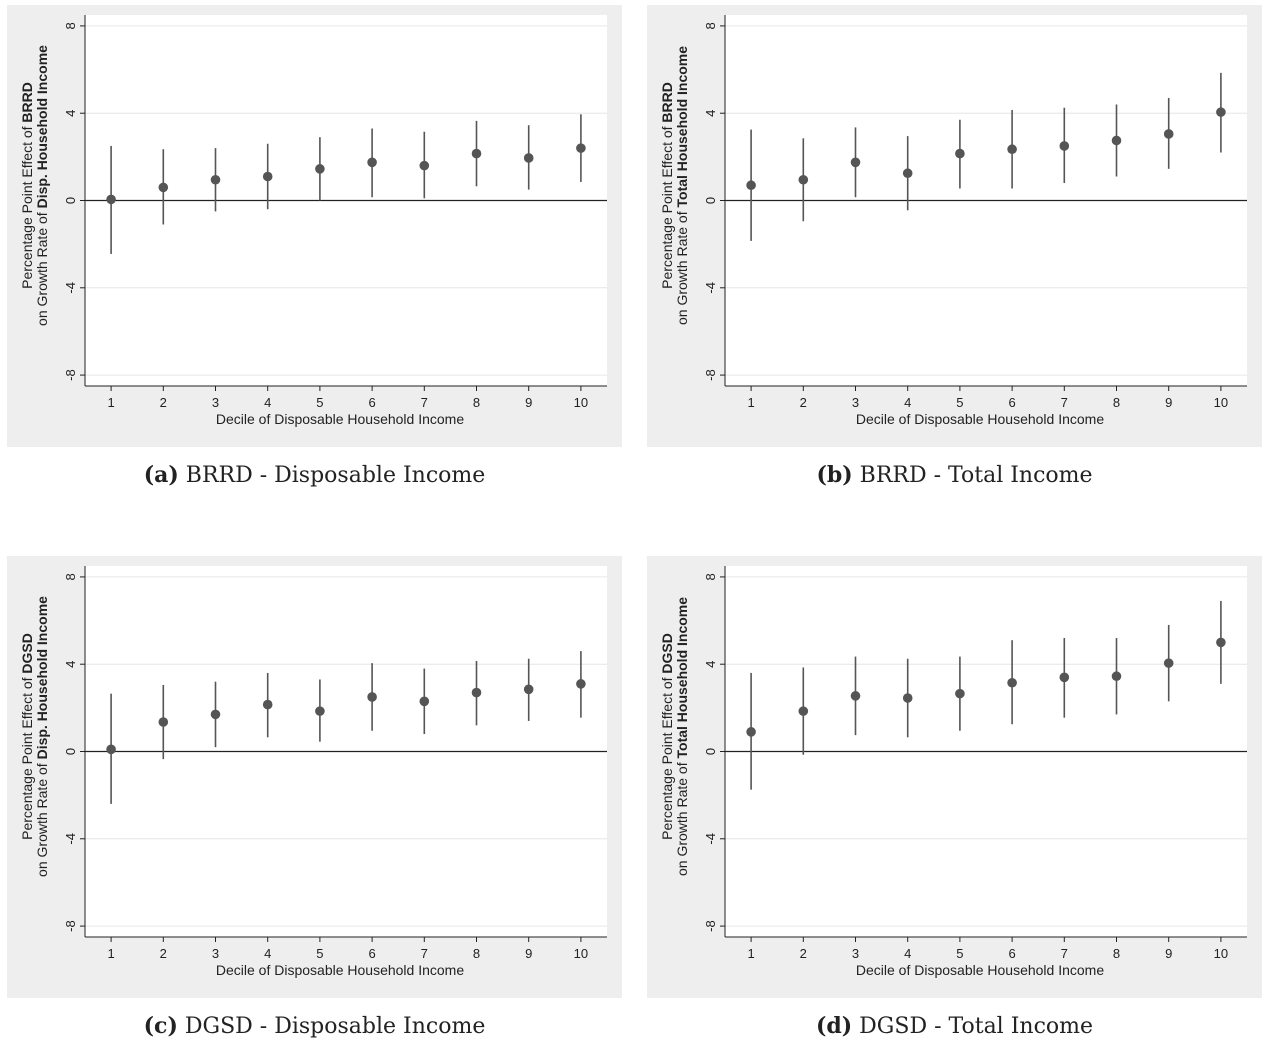 The width and height of the screenshot is (1262, 1046). I want to click on caption-a: (a) BRRD - Disposable Income, so click(314, 475).